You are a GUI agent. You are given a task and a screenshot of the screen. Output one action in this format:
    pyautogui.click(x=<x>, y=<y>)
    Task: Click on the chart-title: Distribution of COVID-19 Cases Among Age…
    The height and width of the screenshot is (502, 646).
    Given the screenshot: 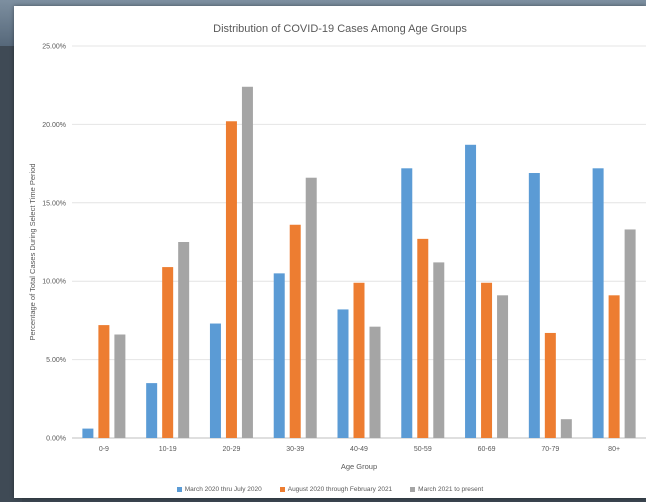 What is the action you would take?
    pyautogui.click(x=340, y=29)
    